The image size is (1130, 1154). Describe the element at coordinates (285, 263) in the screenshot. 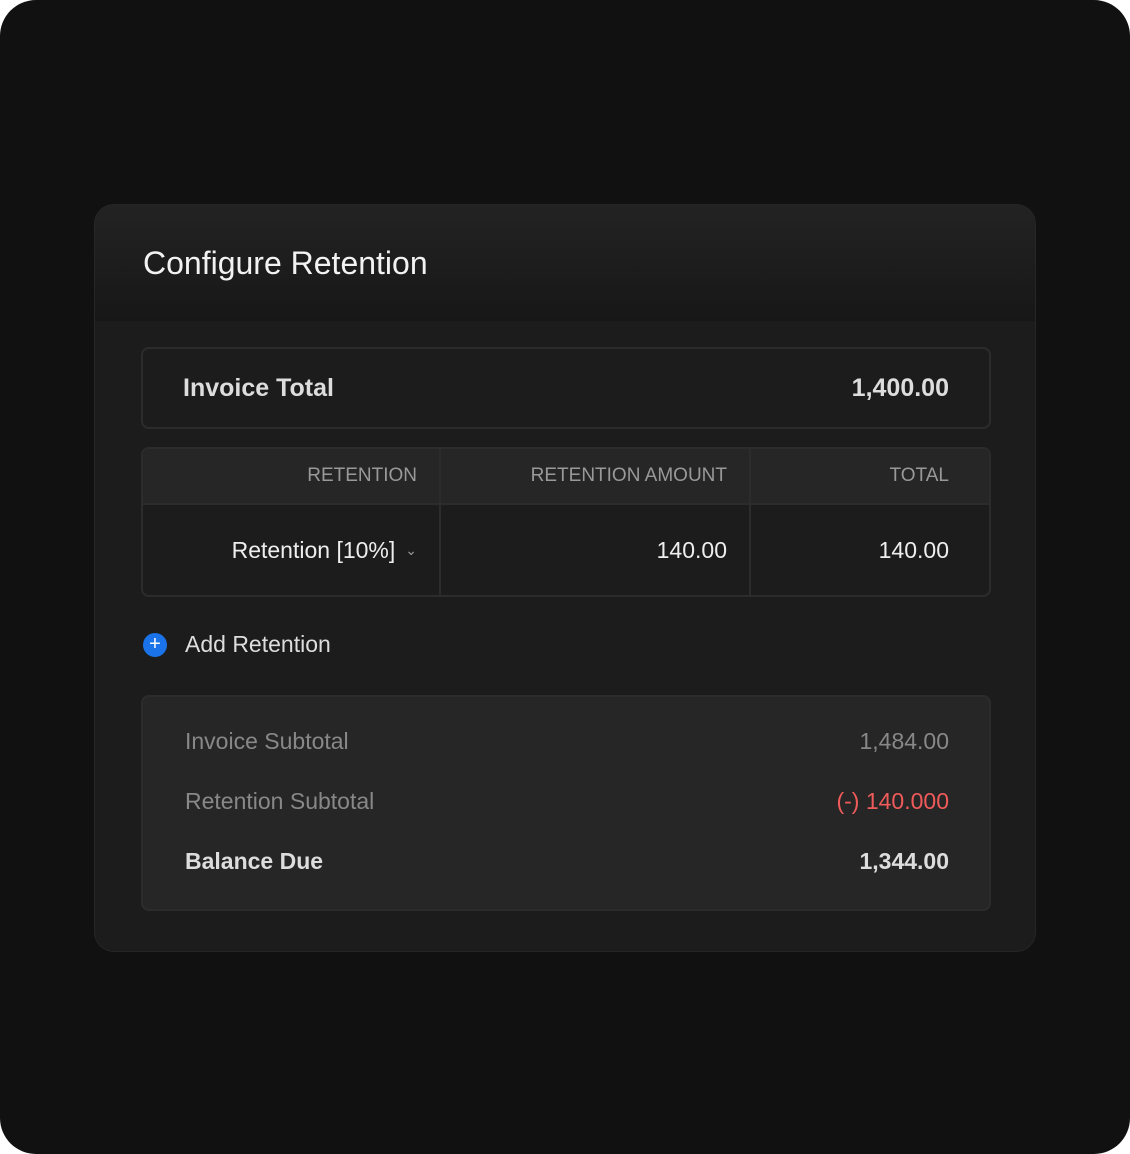

I see `dialog-title: Configure Retention` at that location.